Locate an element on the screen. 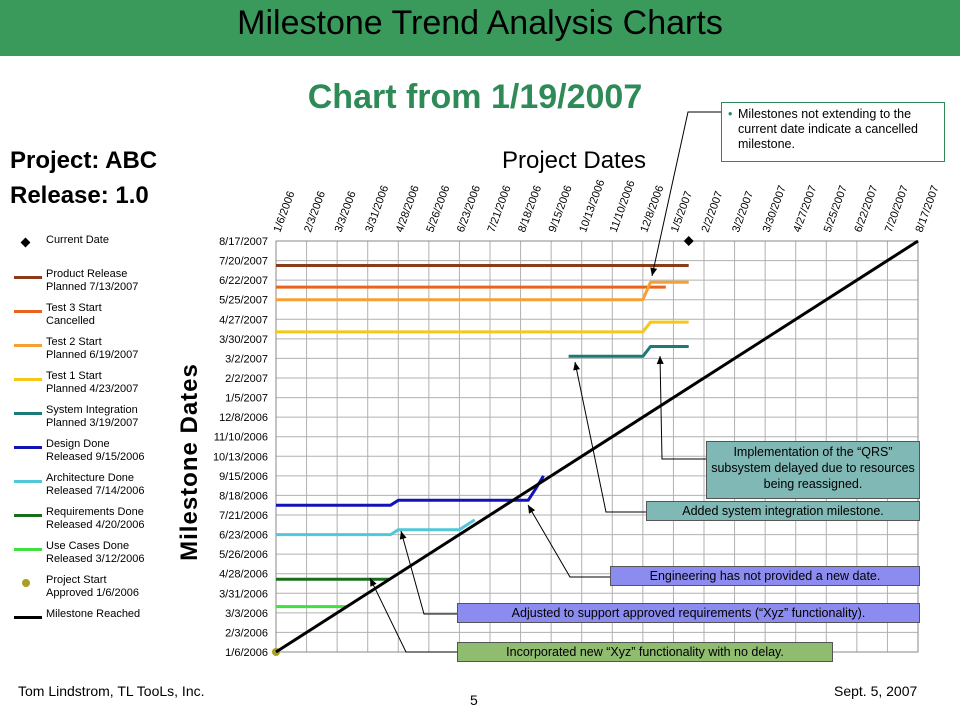  x-tick-label: 5/26/2006 is located at coordinates (438, 209).